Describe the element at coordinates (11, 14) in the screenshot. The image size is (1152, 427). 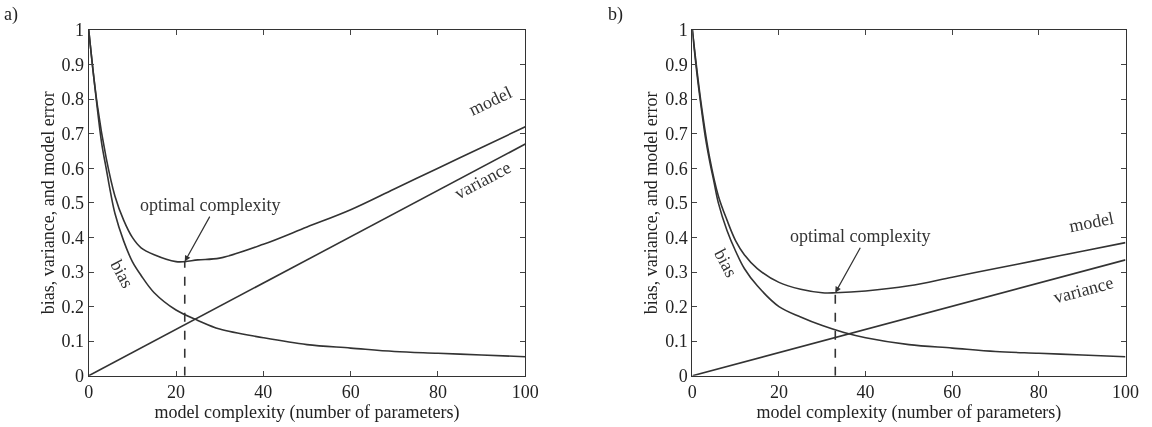
I see `chart-title: a)` at that location.